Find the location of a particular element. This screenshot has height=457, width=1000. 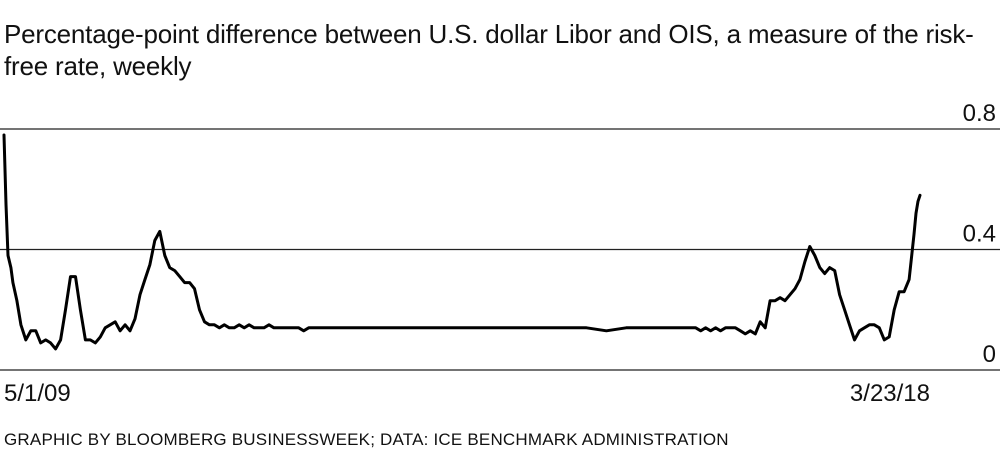

y-tick-label: 0 is located at coordinates (989, 354).